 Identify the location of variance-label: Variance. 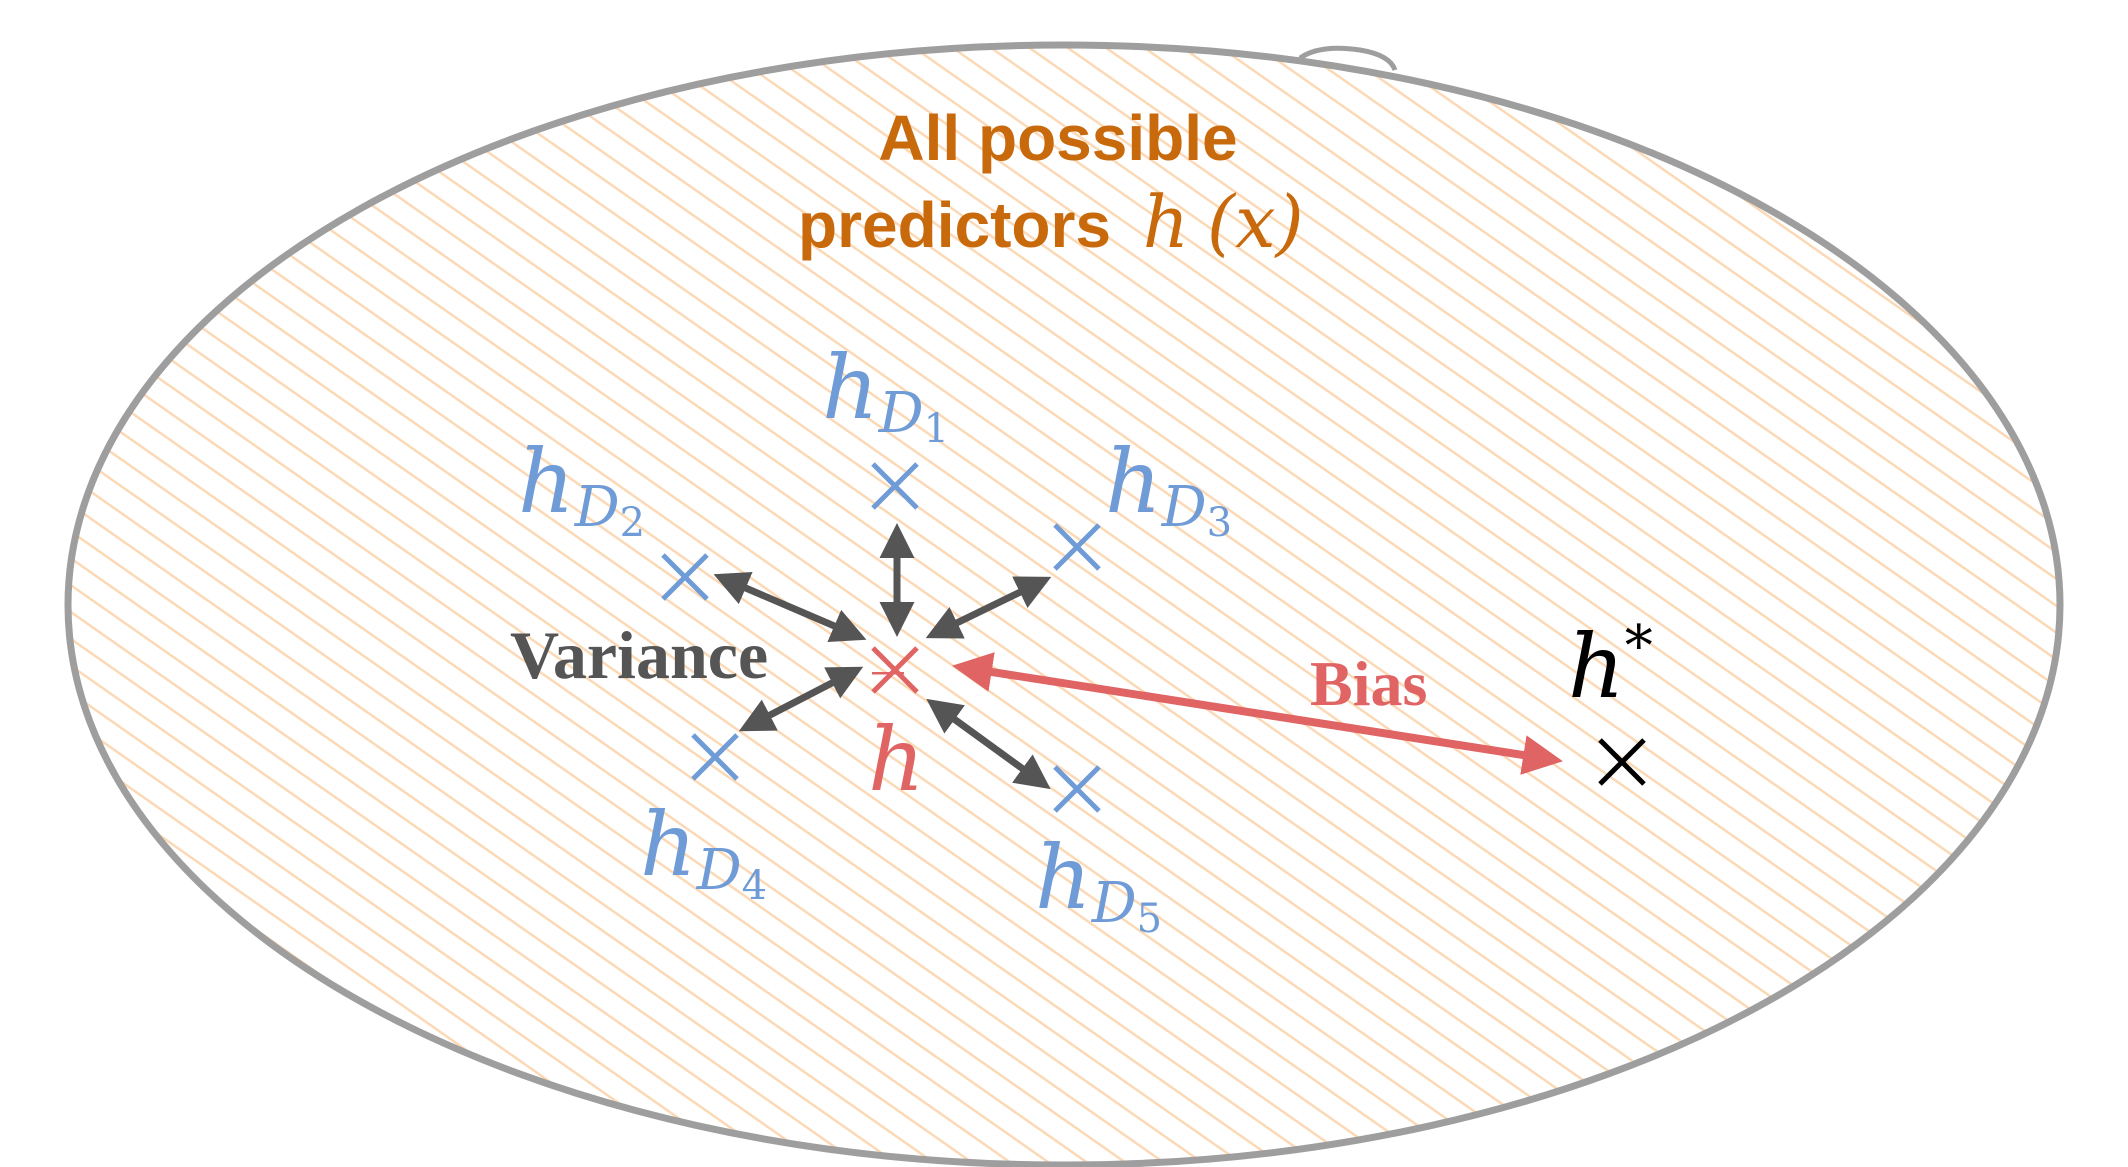
(639, 655).